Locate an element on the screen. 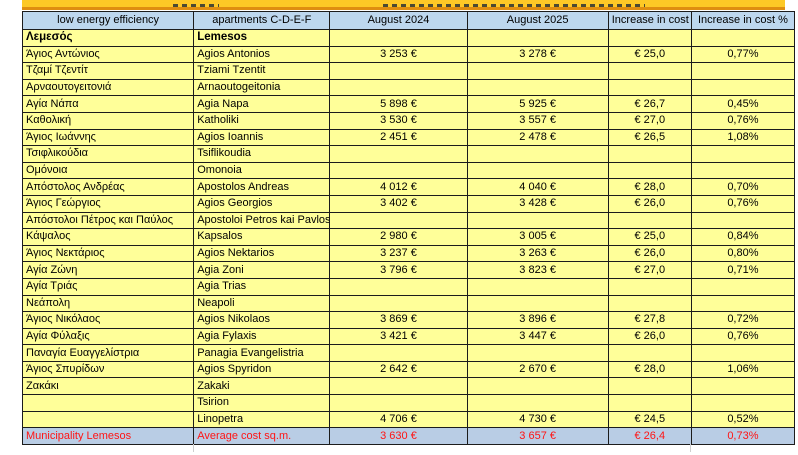 The height and width of the screenshot is (455, 798). cell-aug-2025: 3 005 € is located at coordinates (537, 237).